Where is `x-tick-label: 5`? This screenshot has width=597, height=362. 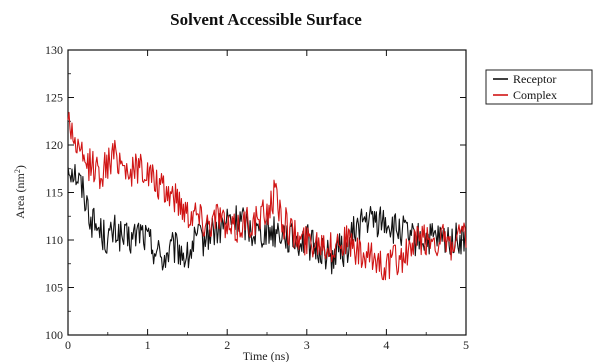 x-tick-label: 5 is located at coordinates (466, 345).